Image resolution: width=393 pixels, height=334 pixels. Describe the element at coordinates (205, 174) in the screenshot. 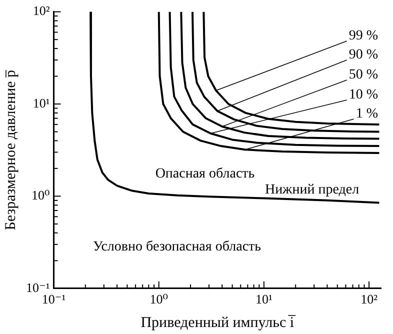

I see `annotation: Опасная область` at that location.